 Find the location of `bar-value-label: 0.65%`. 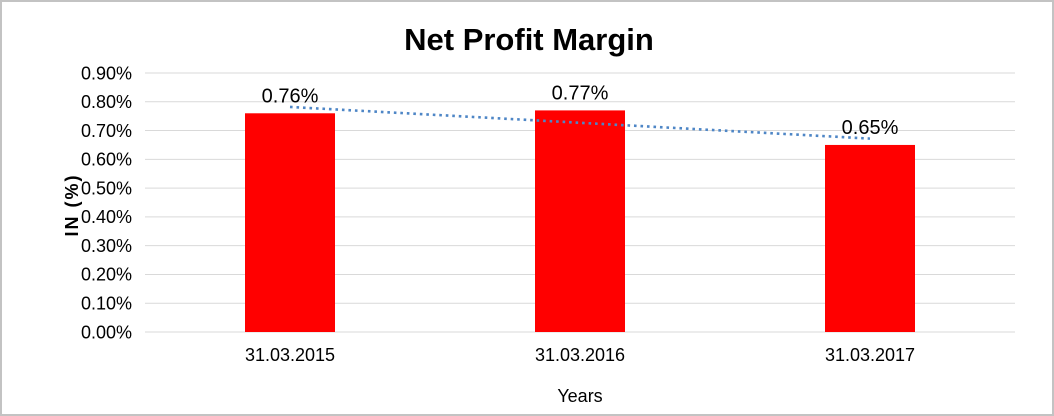

bar-value-label: 0.65% is located at coordinates (870, 128).